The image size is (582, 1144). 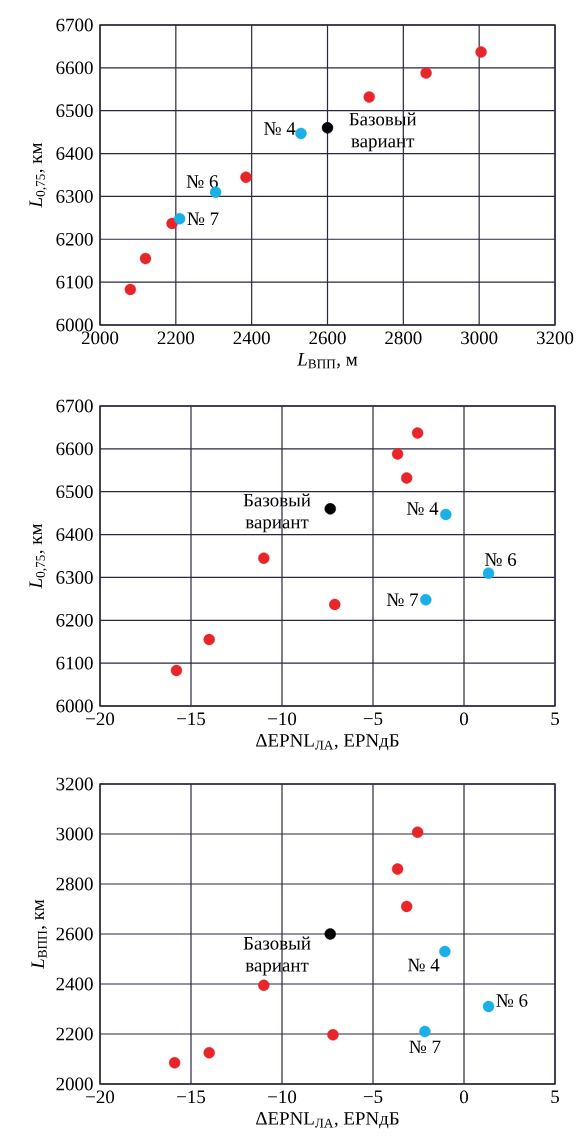 What do you see at coordinates (74, 1034) in the screenshot?
I see `y-tick-label: 2200` at bounding box center [74, 1034].